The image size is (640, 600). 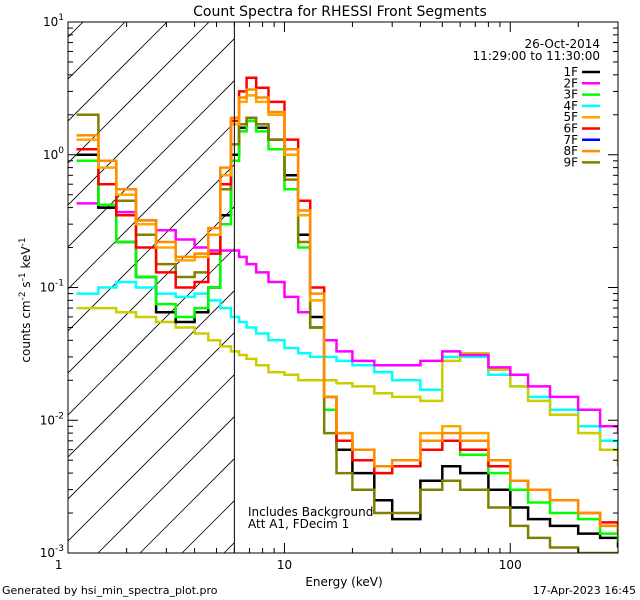 I want to click on y-tick-label: 10⁰, so click(x=53, y=154).